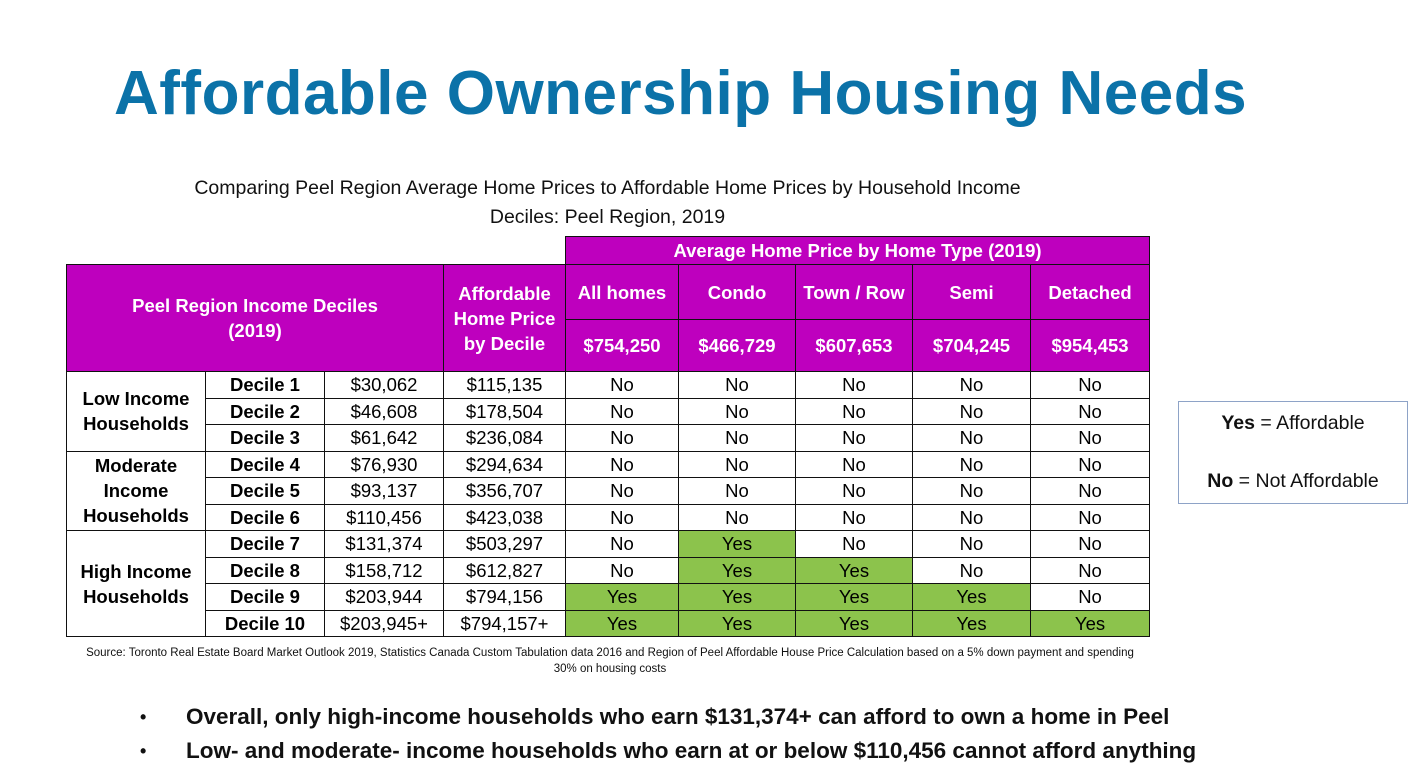  I want to click on household-income: $158,712, so click(384, 570).